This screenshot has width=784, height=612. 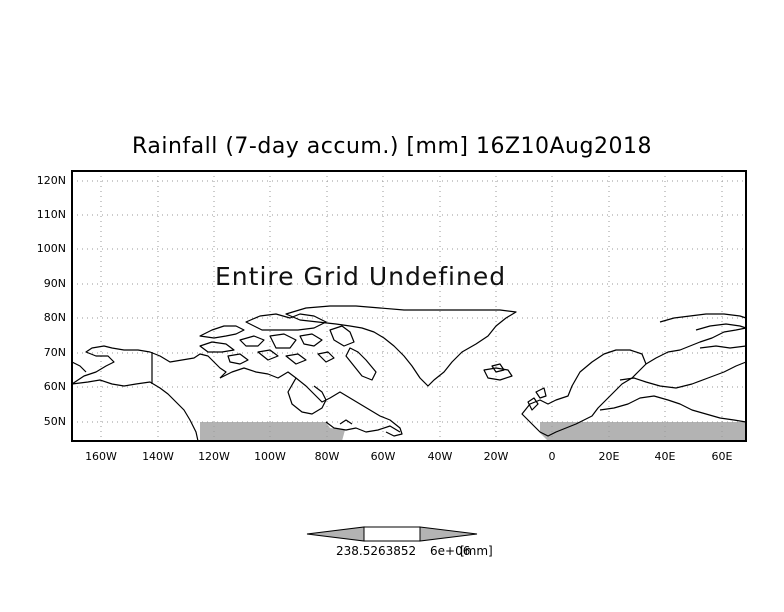 What do you see at coordinates (450, 551) in the screenshot?
I see `colorbar-exponent-label: 6e+06` at bounding box center [450, 551].